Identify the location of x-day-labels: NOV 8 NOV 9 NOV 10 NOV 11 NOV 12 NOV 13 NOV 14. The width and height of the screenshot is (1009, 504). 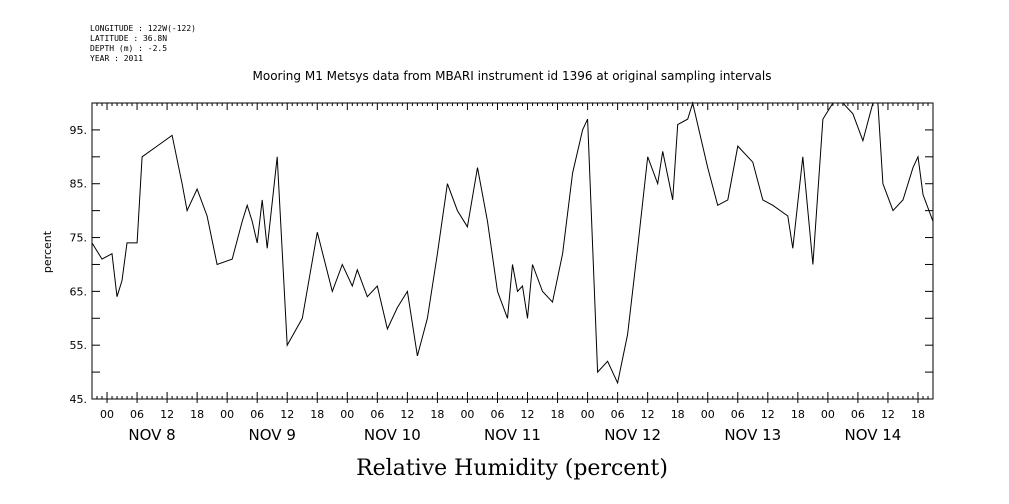
(514, 435).